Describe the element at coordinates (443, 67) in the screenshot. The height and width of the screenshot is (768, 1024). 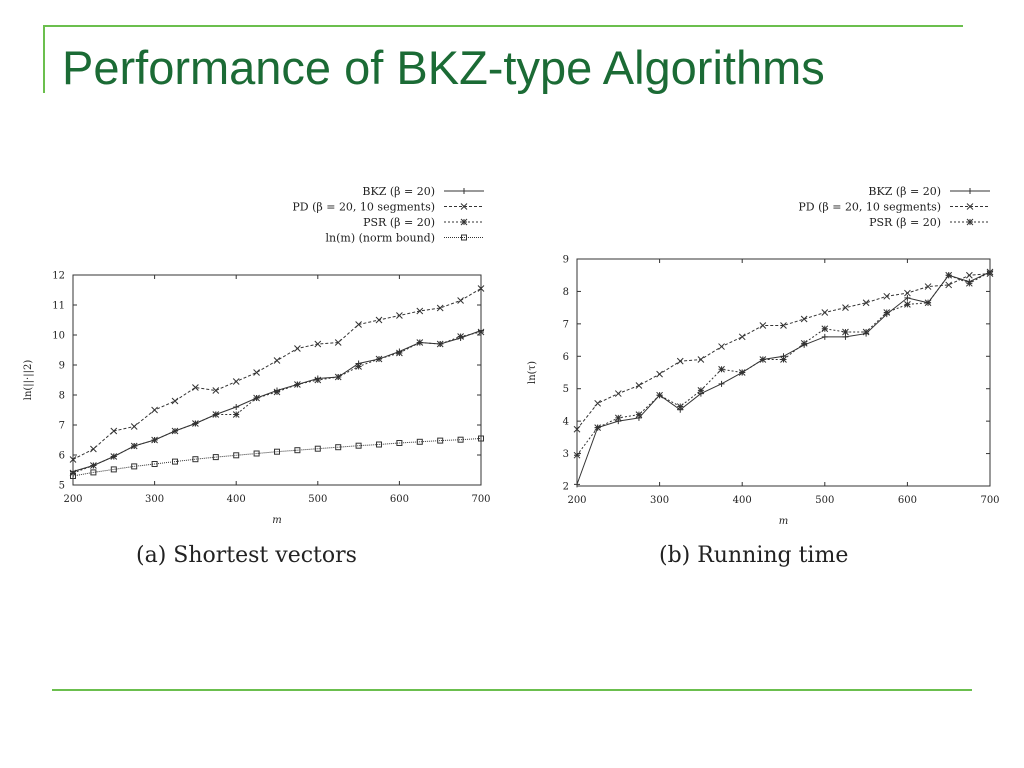
I see `slide-title: Performance of BKZ-type Algorithms` at that location.